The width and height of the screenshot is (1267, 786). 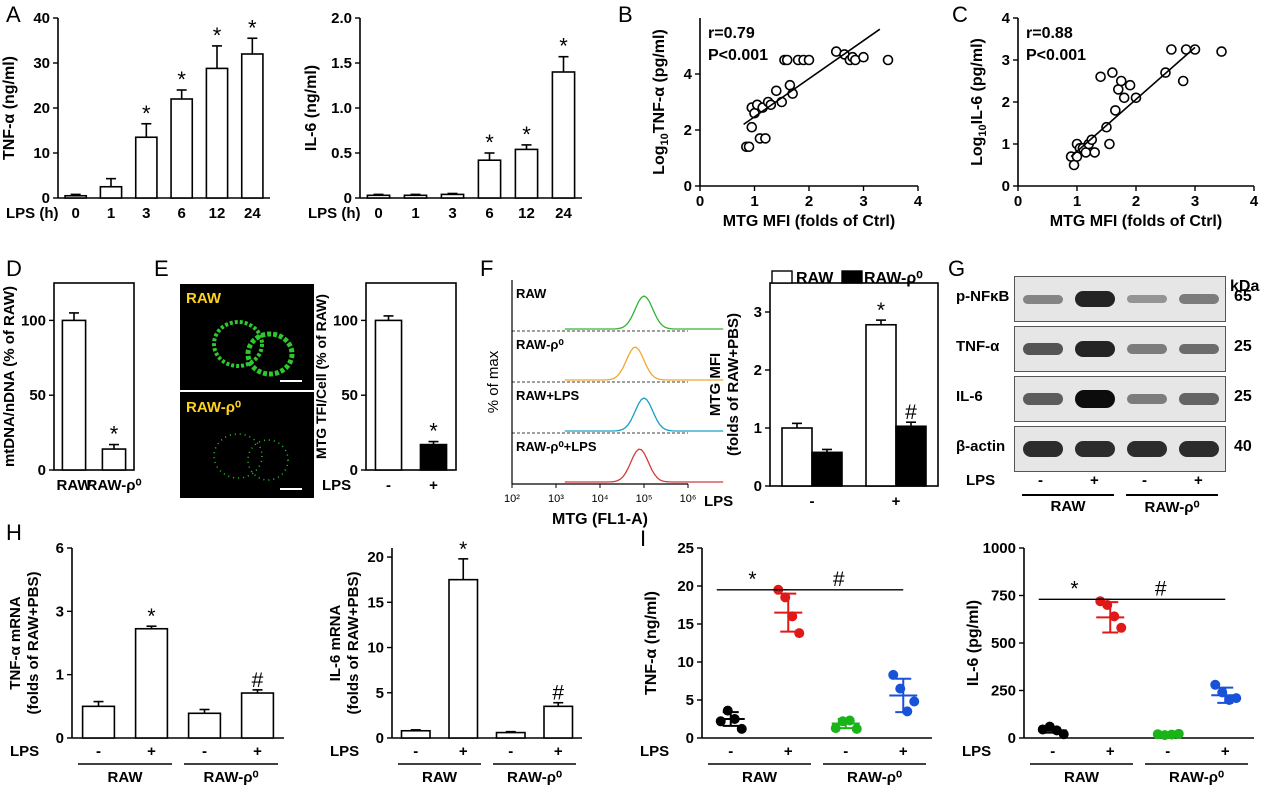 What do you see at coordinates (1254, 201) in the screenshot?
I see `x-tick-label: 4` at bounding box center [1254, 201].